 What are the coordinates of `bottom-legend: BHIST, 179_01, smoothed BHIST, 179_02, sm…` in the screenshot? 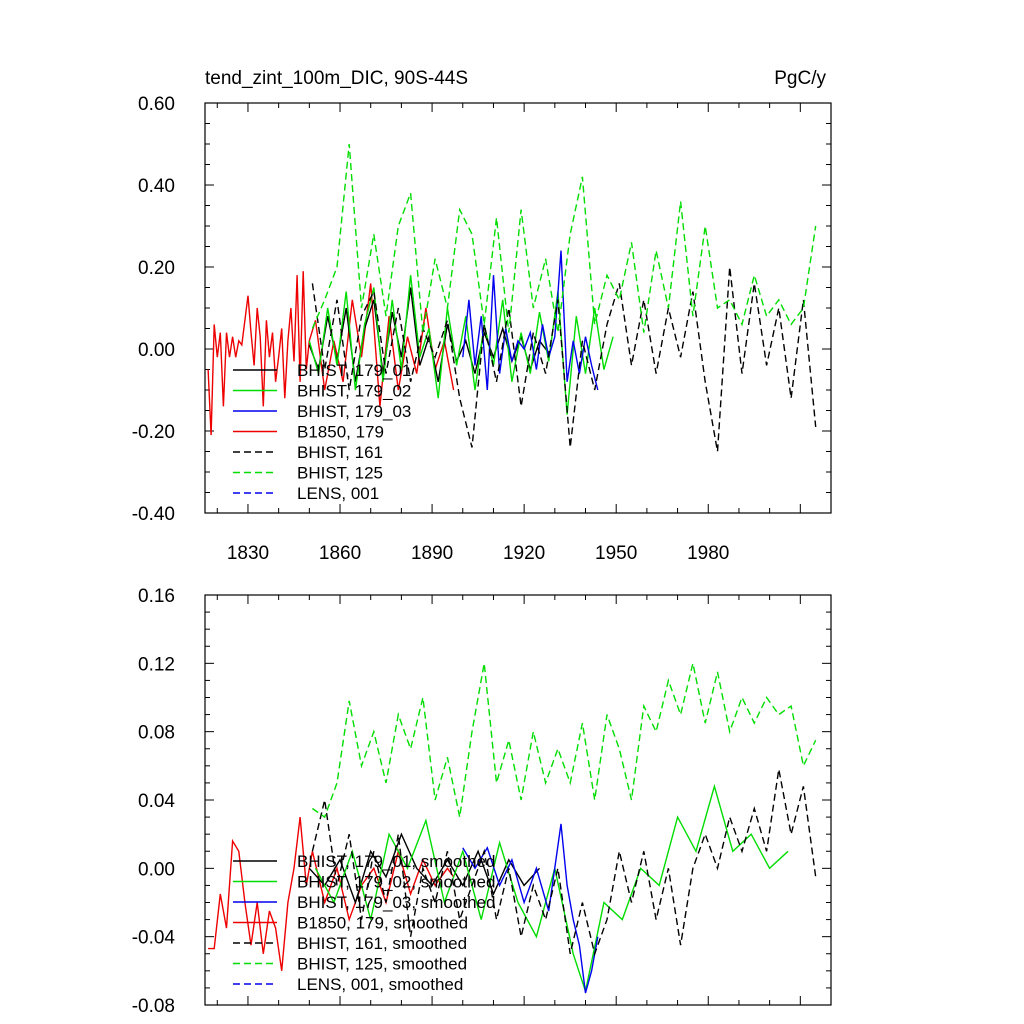 It's located at (364, 923).